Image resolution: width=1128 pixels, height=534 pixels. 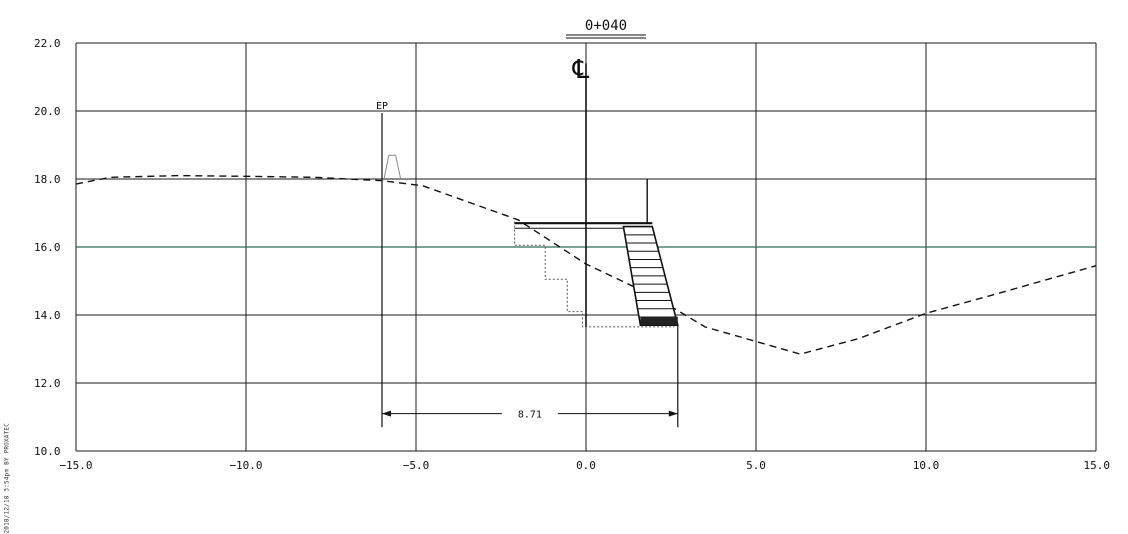 I want to click on y-tick-label: 18.0, so click(x=47, y=179).